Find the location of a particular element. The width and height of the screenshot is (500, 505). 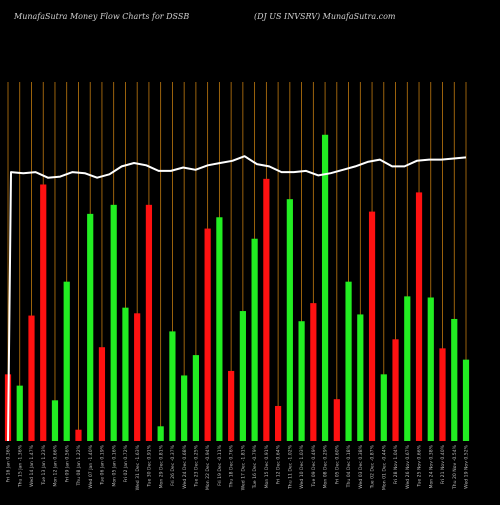

x-tick-label: Mon 29 Dec 0.81% is located at coordinates (161, 466).